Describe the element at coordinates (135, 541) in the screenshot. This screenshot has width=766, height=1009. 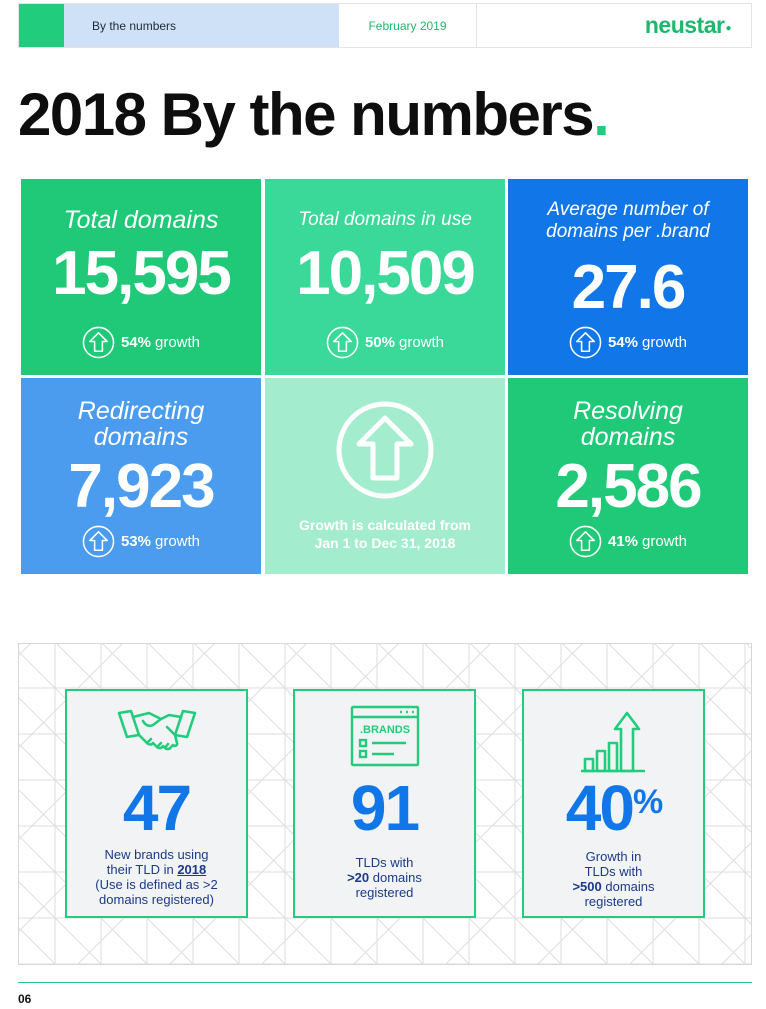
I see `growth-percent: 53%` at that location.